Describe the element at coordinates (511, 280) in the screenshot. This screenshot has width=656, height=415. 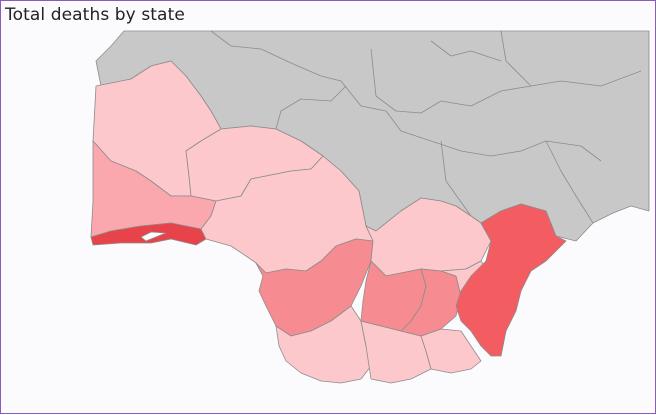
I see `state-cross-river` at that location.